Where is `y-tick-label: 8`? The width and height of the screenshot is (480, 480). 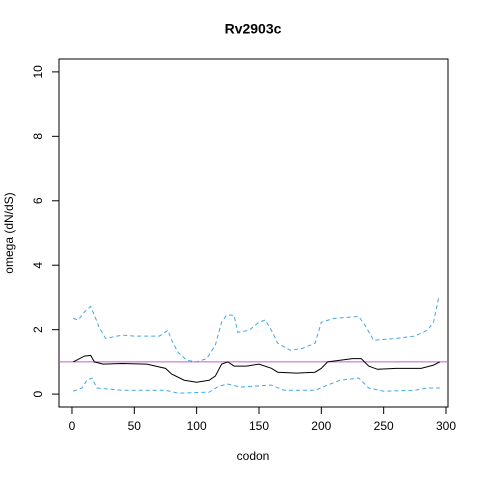
y-tick-label: 8 is located at coordinates (38, 136).